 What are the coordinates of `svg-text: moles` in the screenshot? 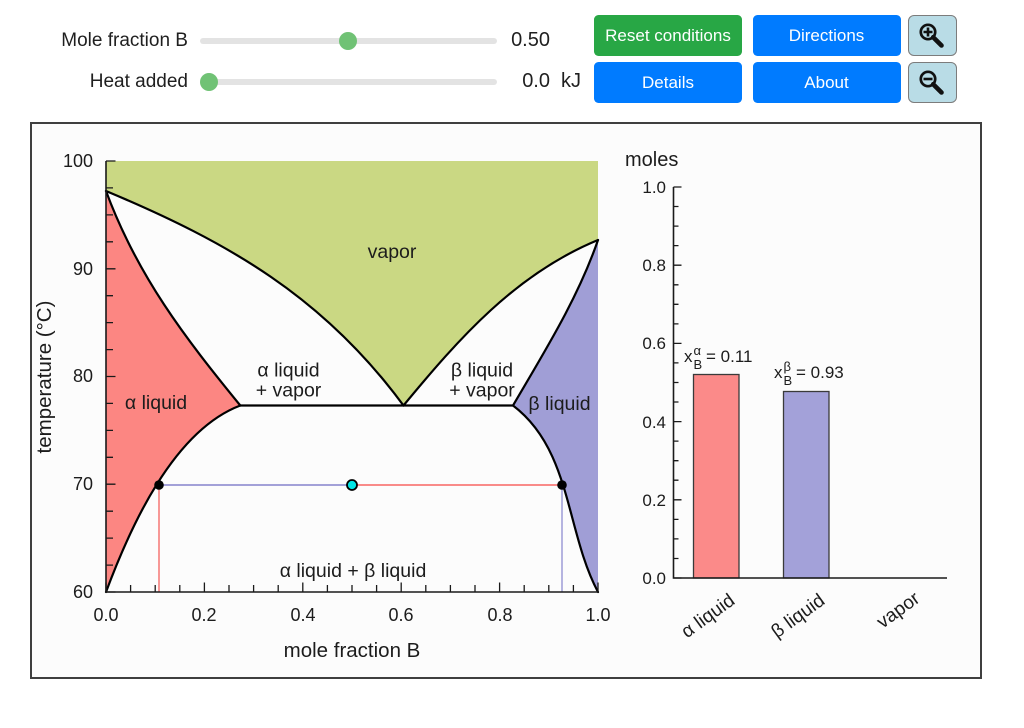 It's located at (651, 160).